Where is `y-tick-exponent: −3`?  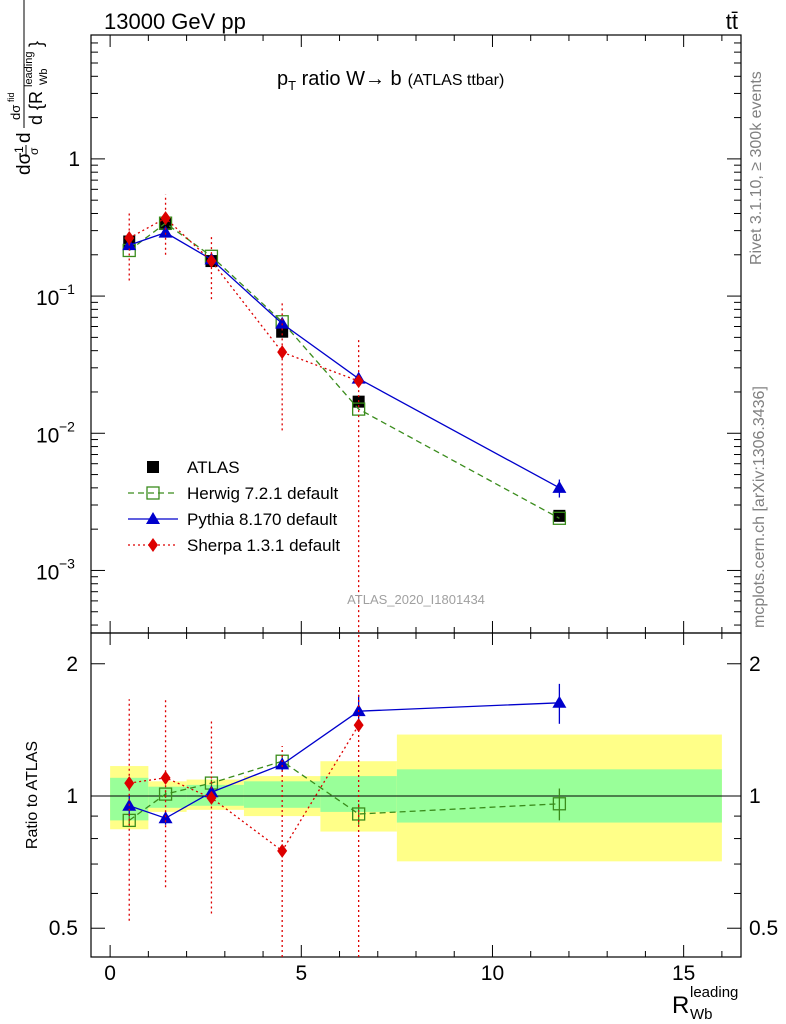
y-tick-exponent: −3 is located at coordinates (67, 563).